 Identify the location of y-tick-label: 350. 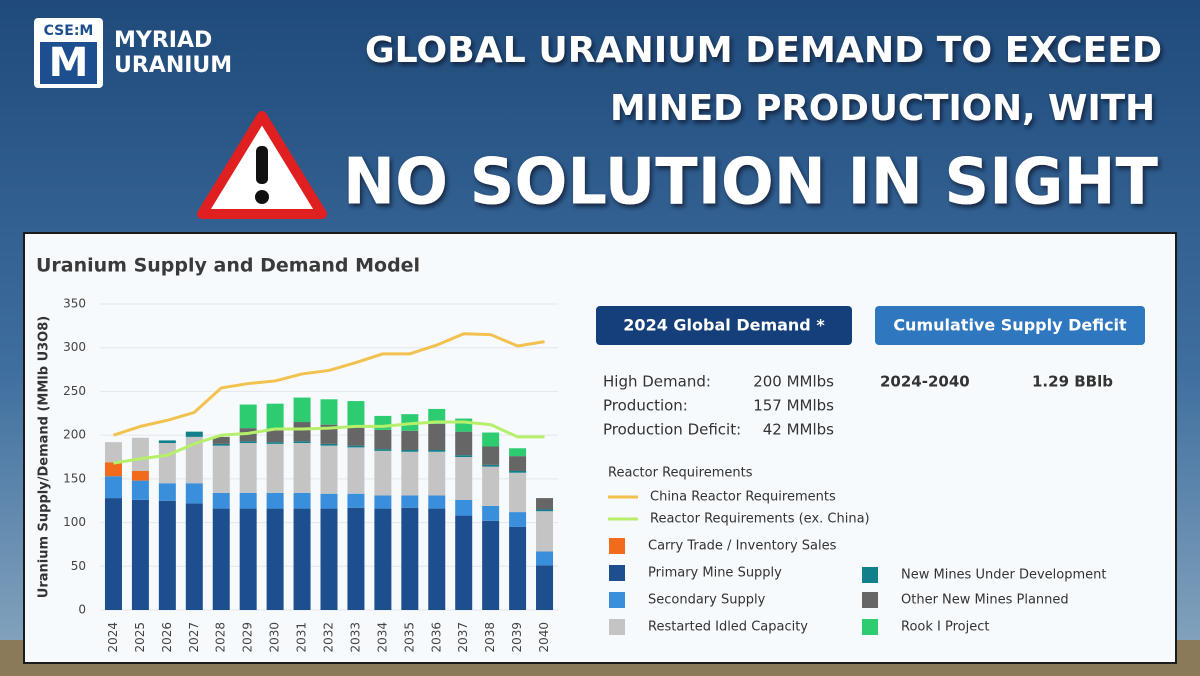
(74, 304).